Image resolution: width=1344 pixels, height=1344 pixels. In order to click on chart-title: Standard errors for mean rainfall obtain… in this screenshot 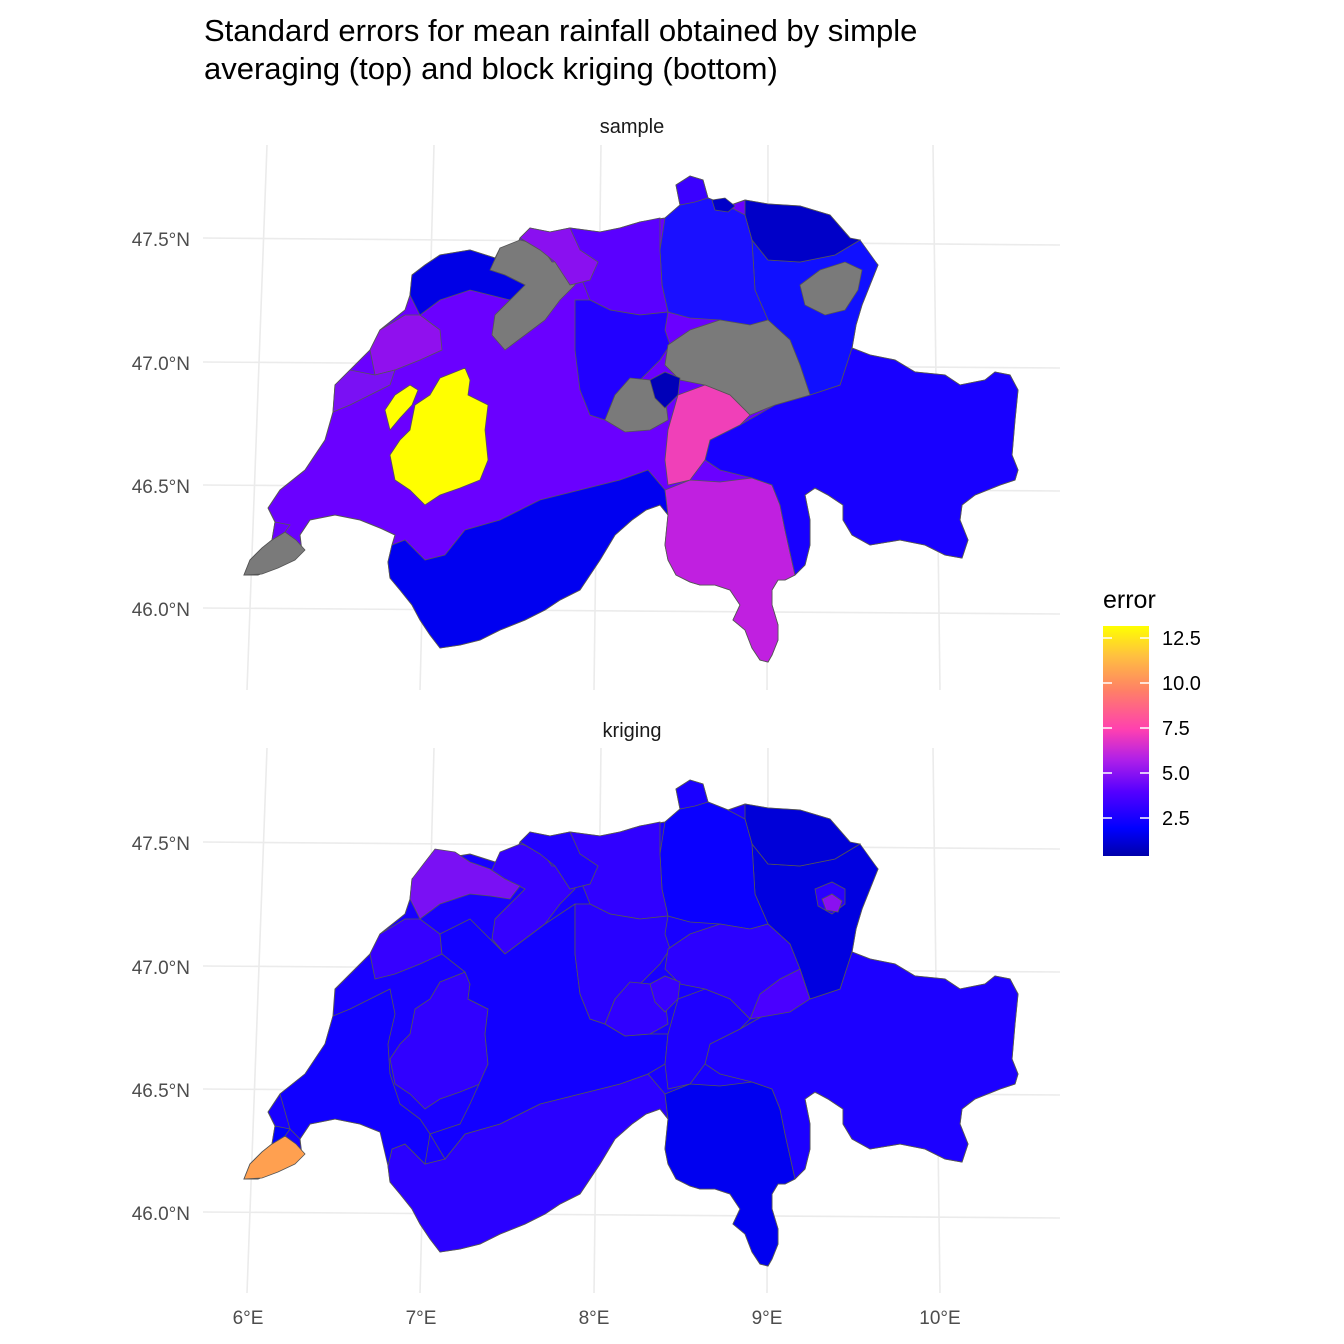, I will do `click(654, 50)`.